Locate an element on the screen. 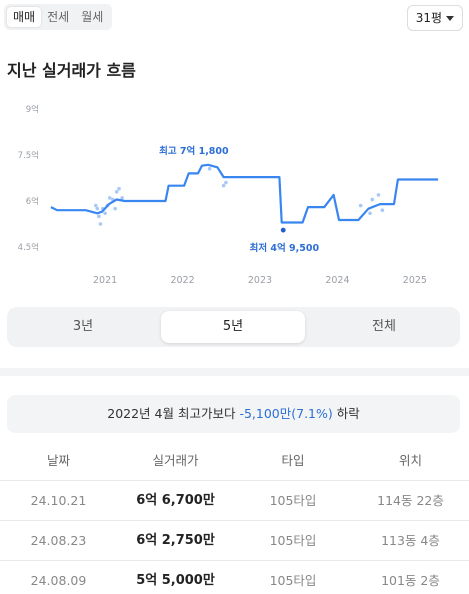  size-selector: 31평 is located at coordinates (434, 18).